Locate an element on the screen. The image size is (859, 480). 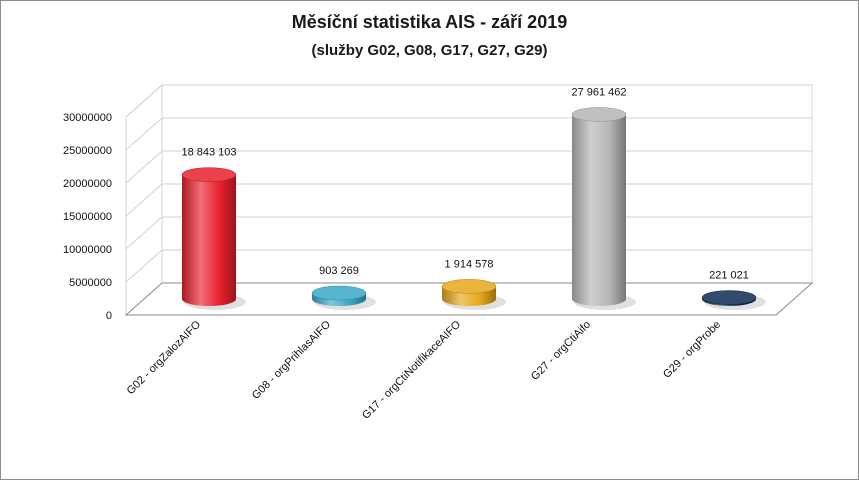
y-tick-label: 10000000 is located at coordinates (87, 250).